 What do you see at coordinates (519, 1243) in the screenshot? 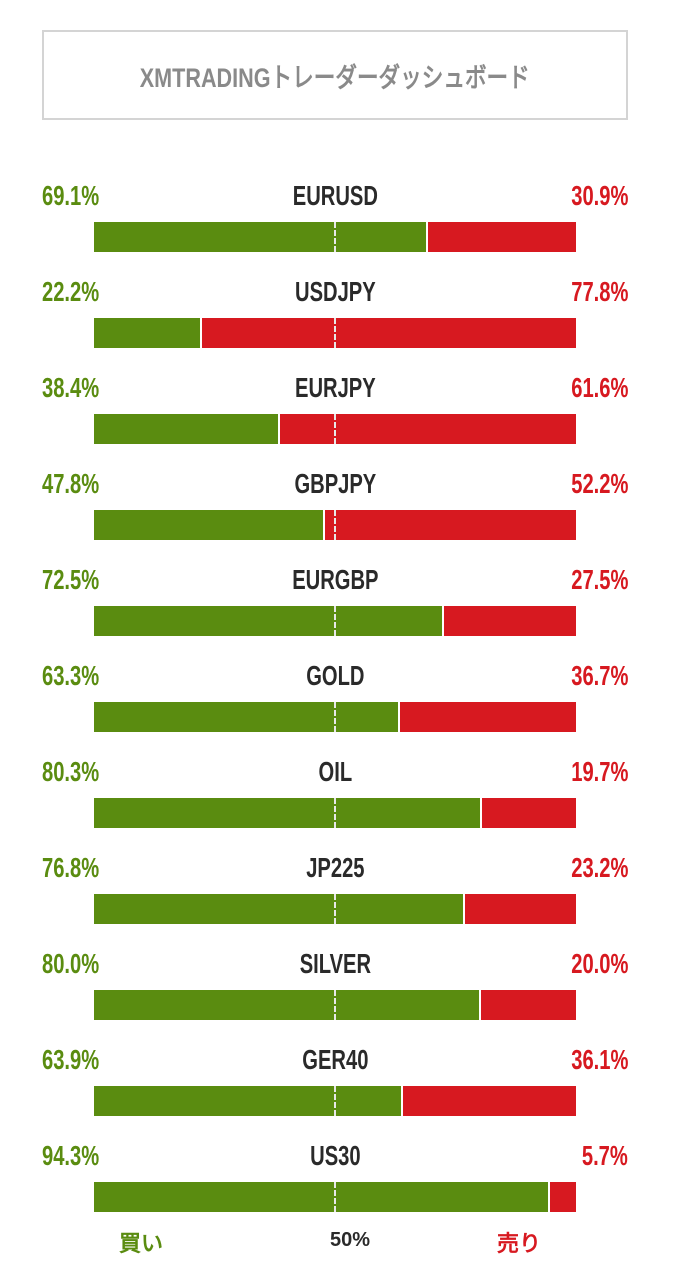
I see `legend-sell: 売り` at bounding box center [519, 1243].